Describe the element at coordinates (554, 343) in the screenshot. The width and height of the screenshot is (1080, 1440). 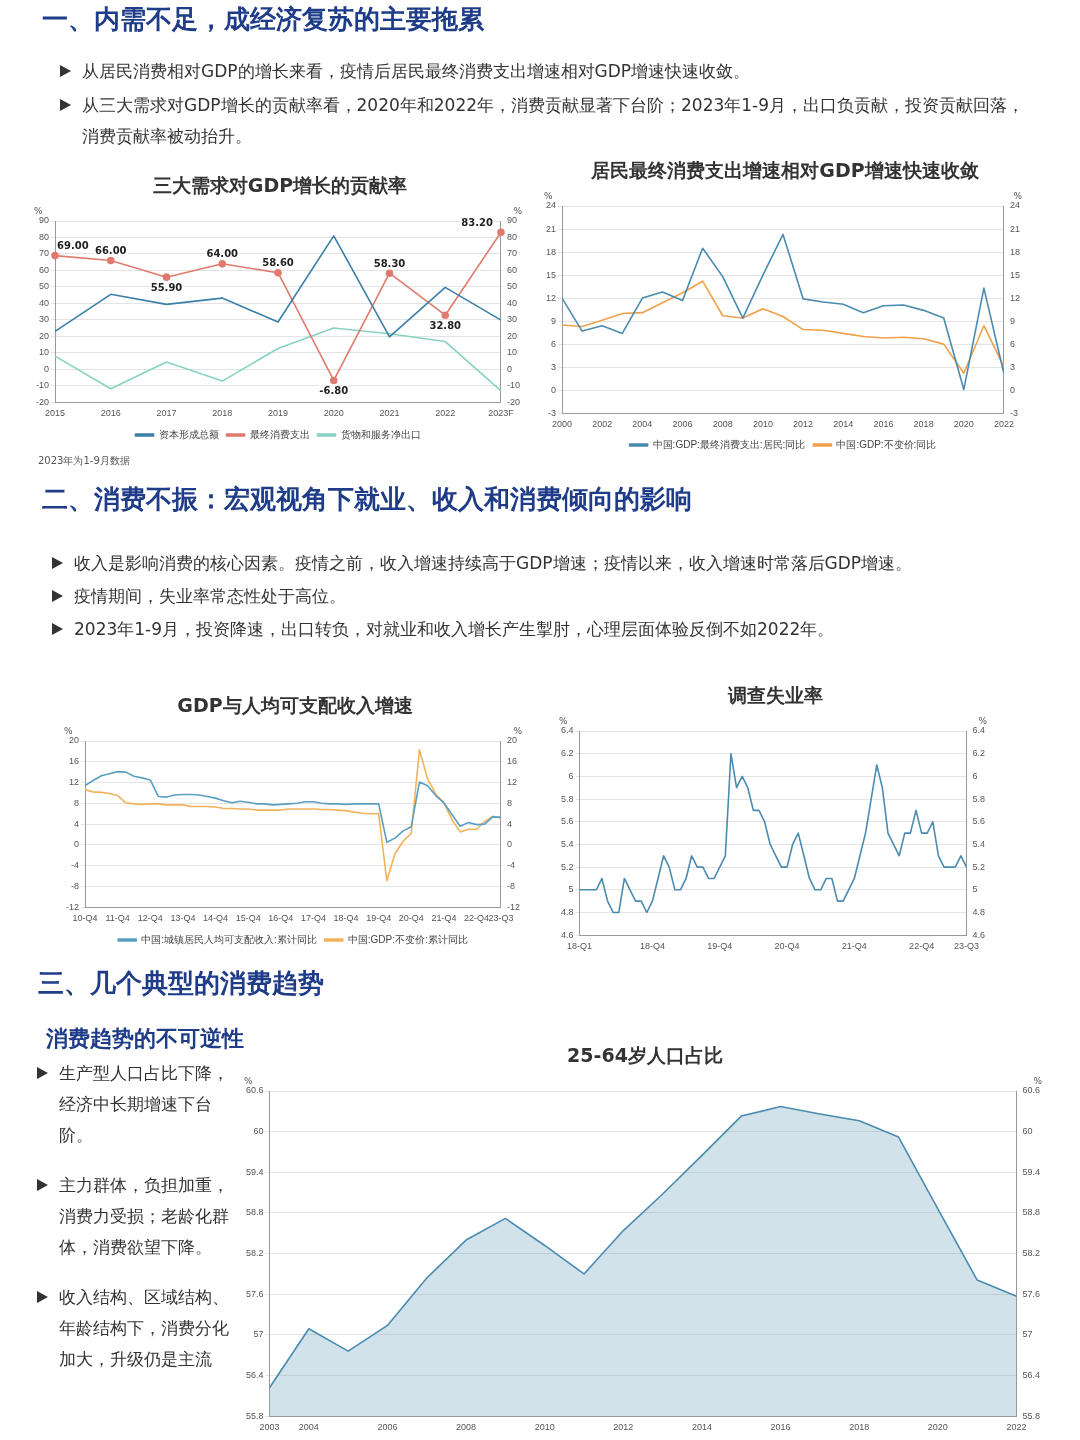
I see `y-tick-label: 6` at that location.